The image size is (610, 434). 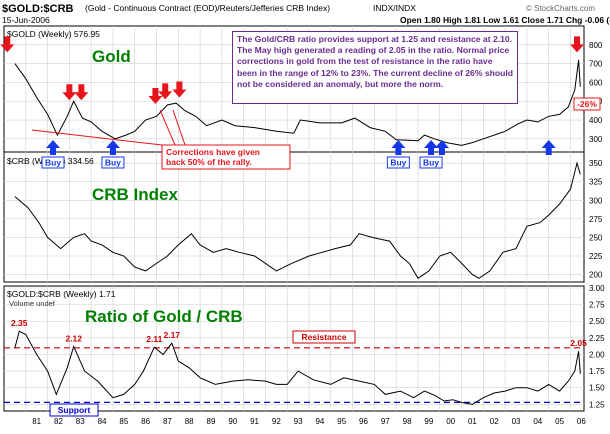 What do you see at coordinates (209, 162) in the screenshot?
I see `corrections-text-line2: back 50% of the rally.` at bounding box center [209, 162].